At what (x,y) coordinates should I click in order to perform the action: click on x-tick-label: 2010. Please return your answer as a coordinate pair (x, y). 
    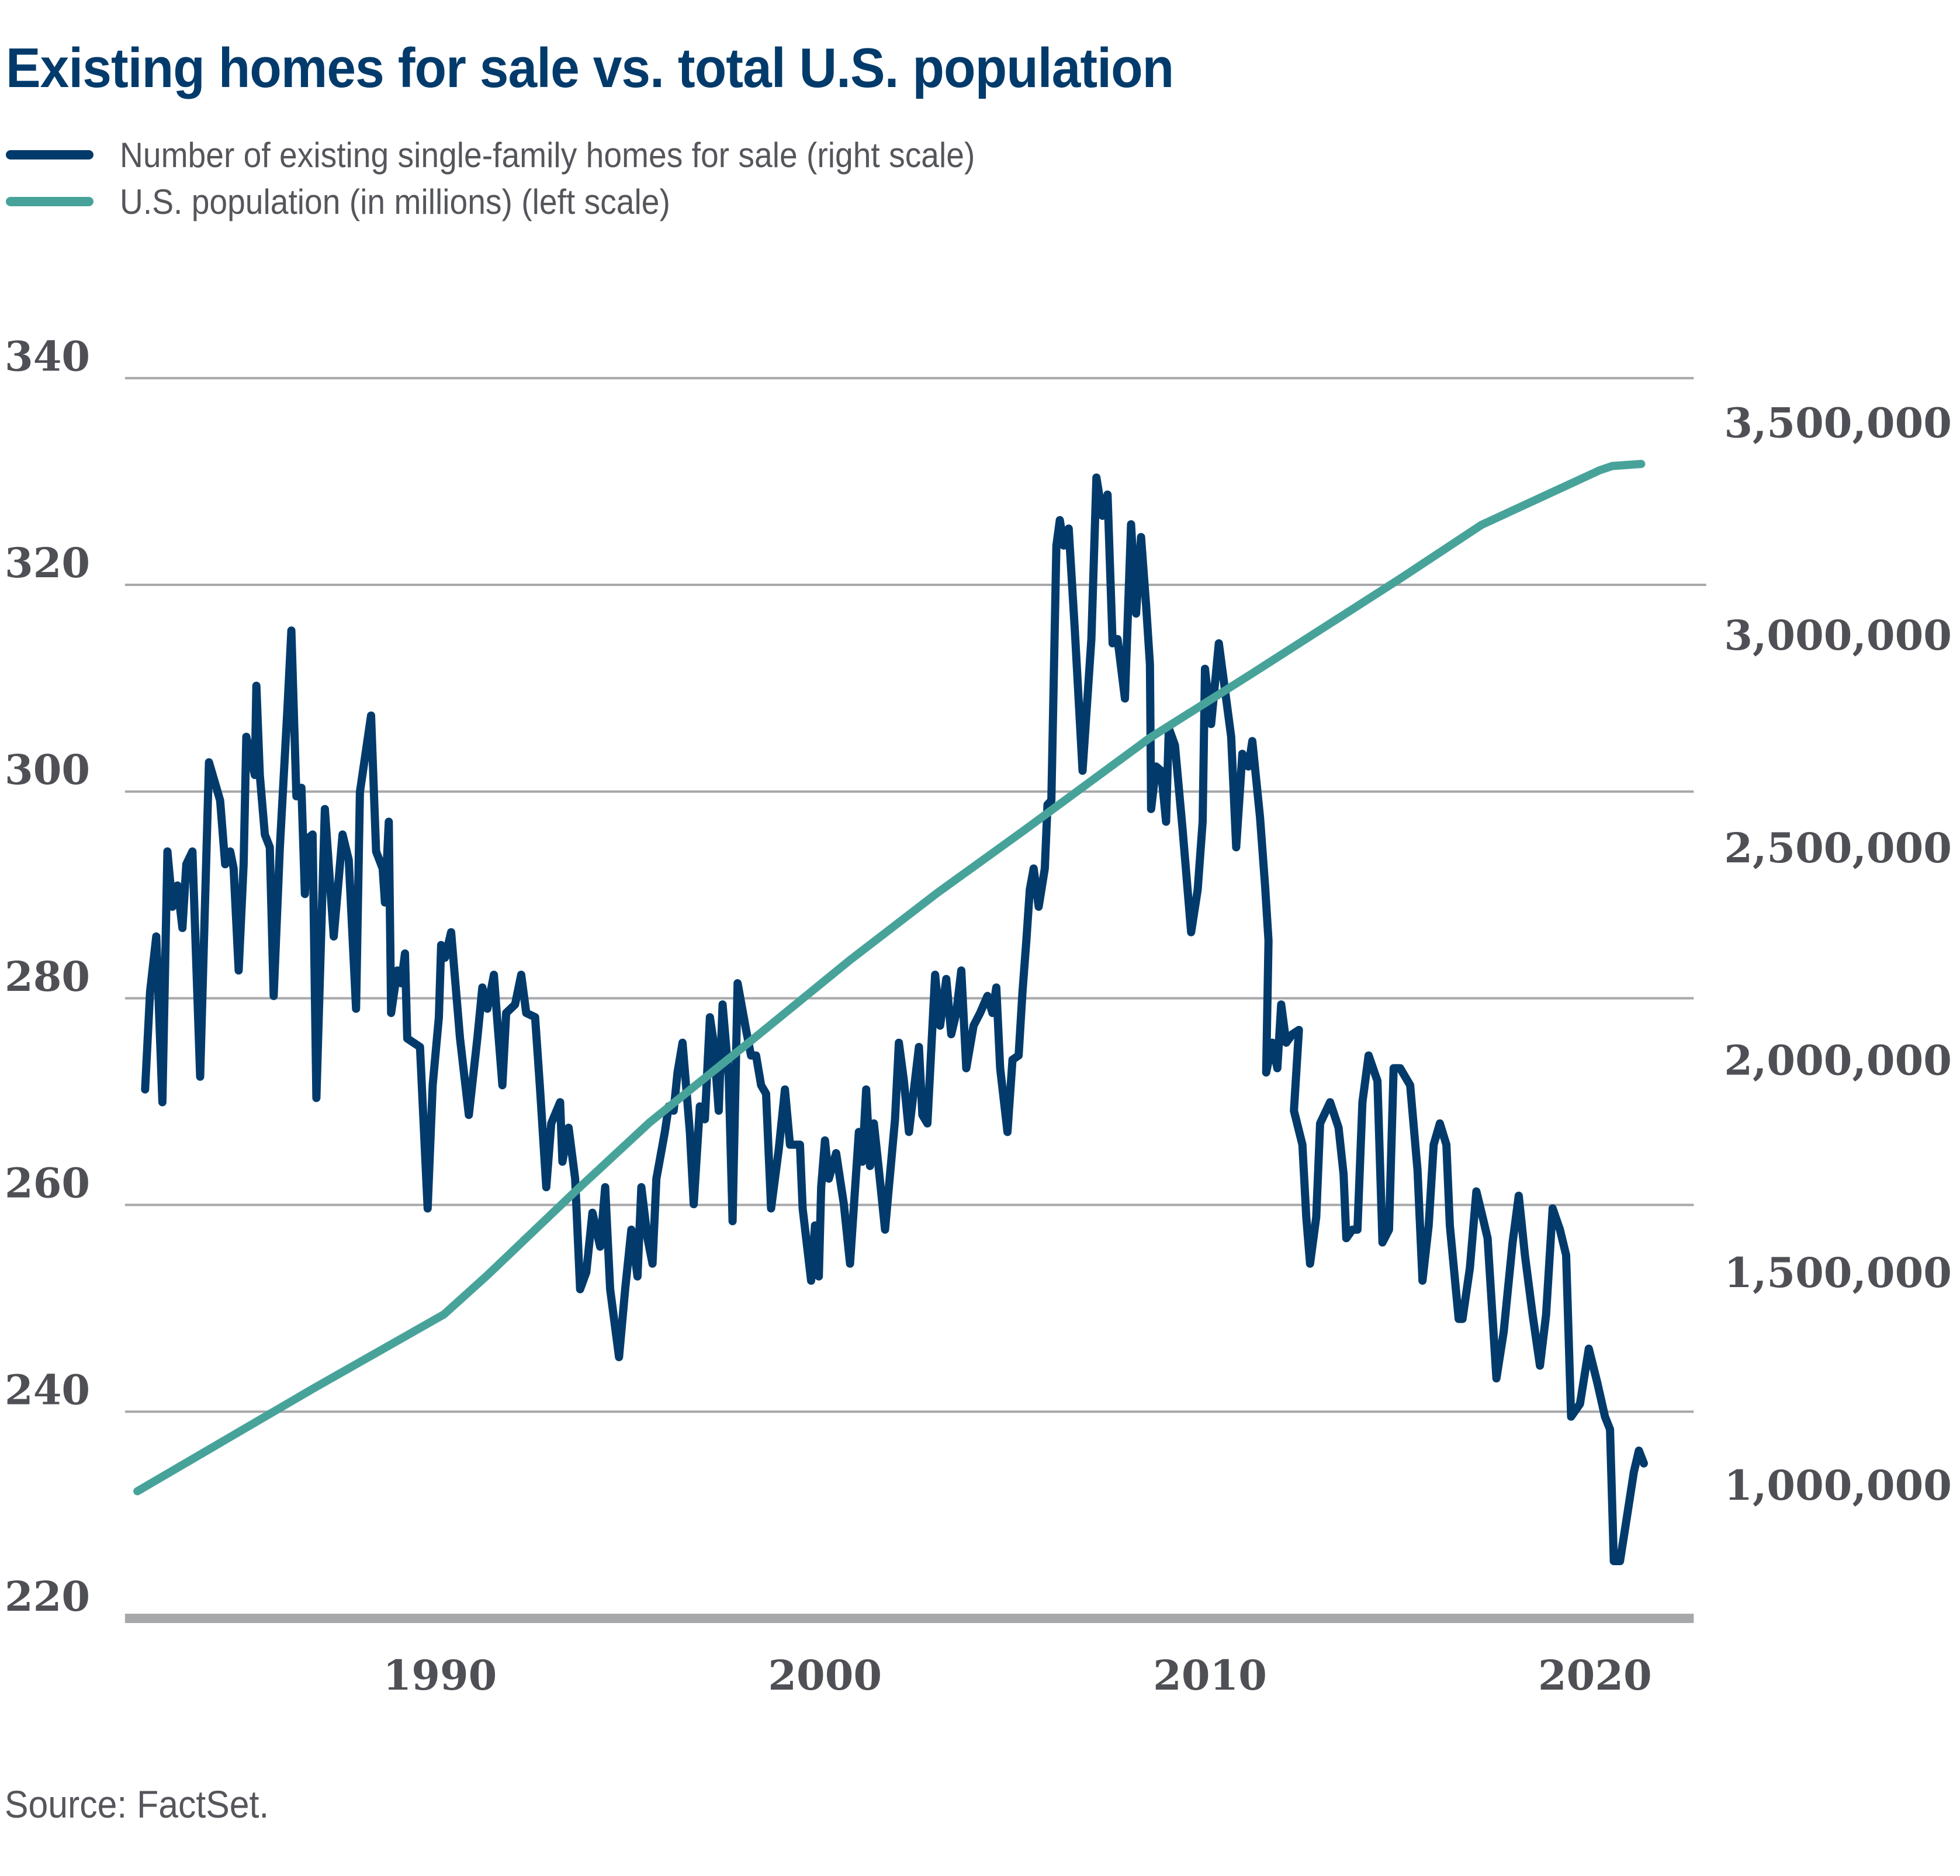
    Looking at the image, I should click on (1210, 1675).